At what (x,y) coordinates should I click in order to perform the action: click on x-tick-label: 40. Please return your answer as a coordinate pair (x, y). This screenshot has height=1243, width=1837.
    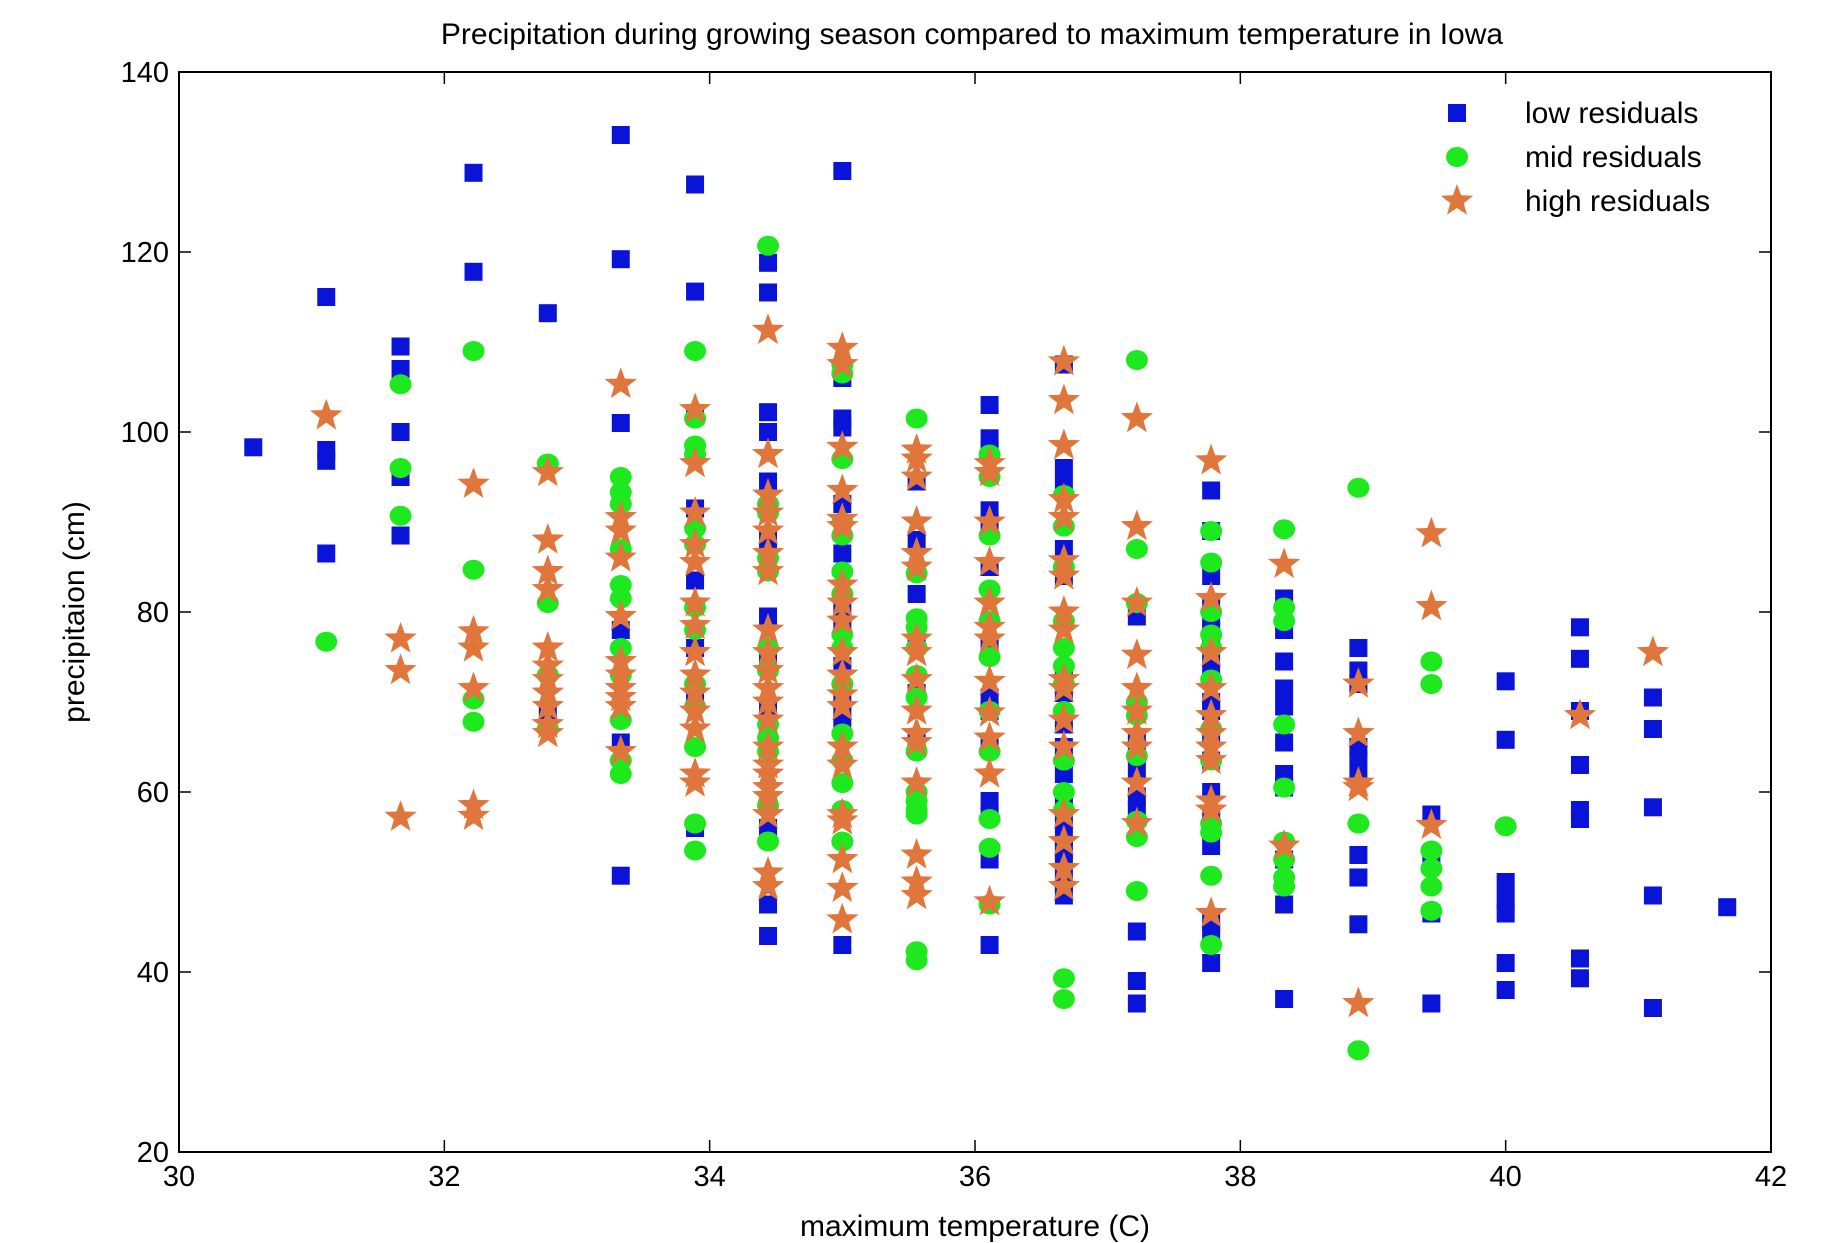
    Looking at the image, I should click on (1506, 1177).